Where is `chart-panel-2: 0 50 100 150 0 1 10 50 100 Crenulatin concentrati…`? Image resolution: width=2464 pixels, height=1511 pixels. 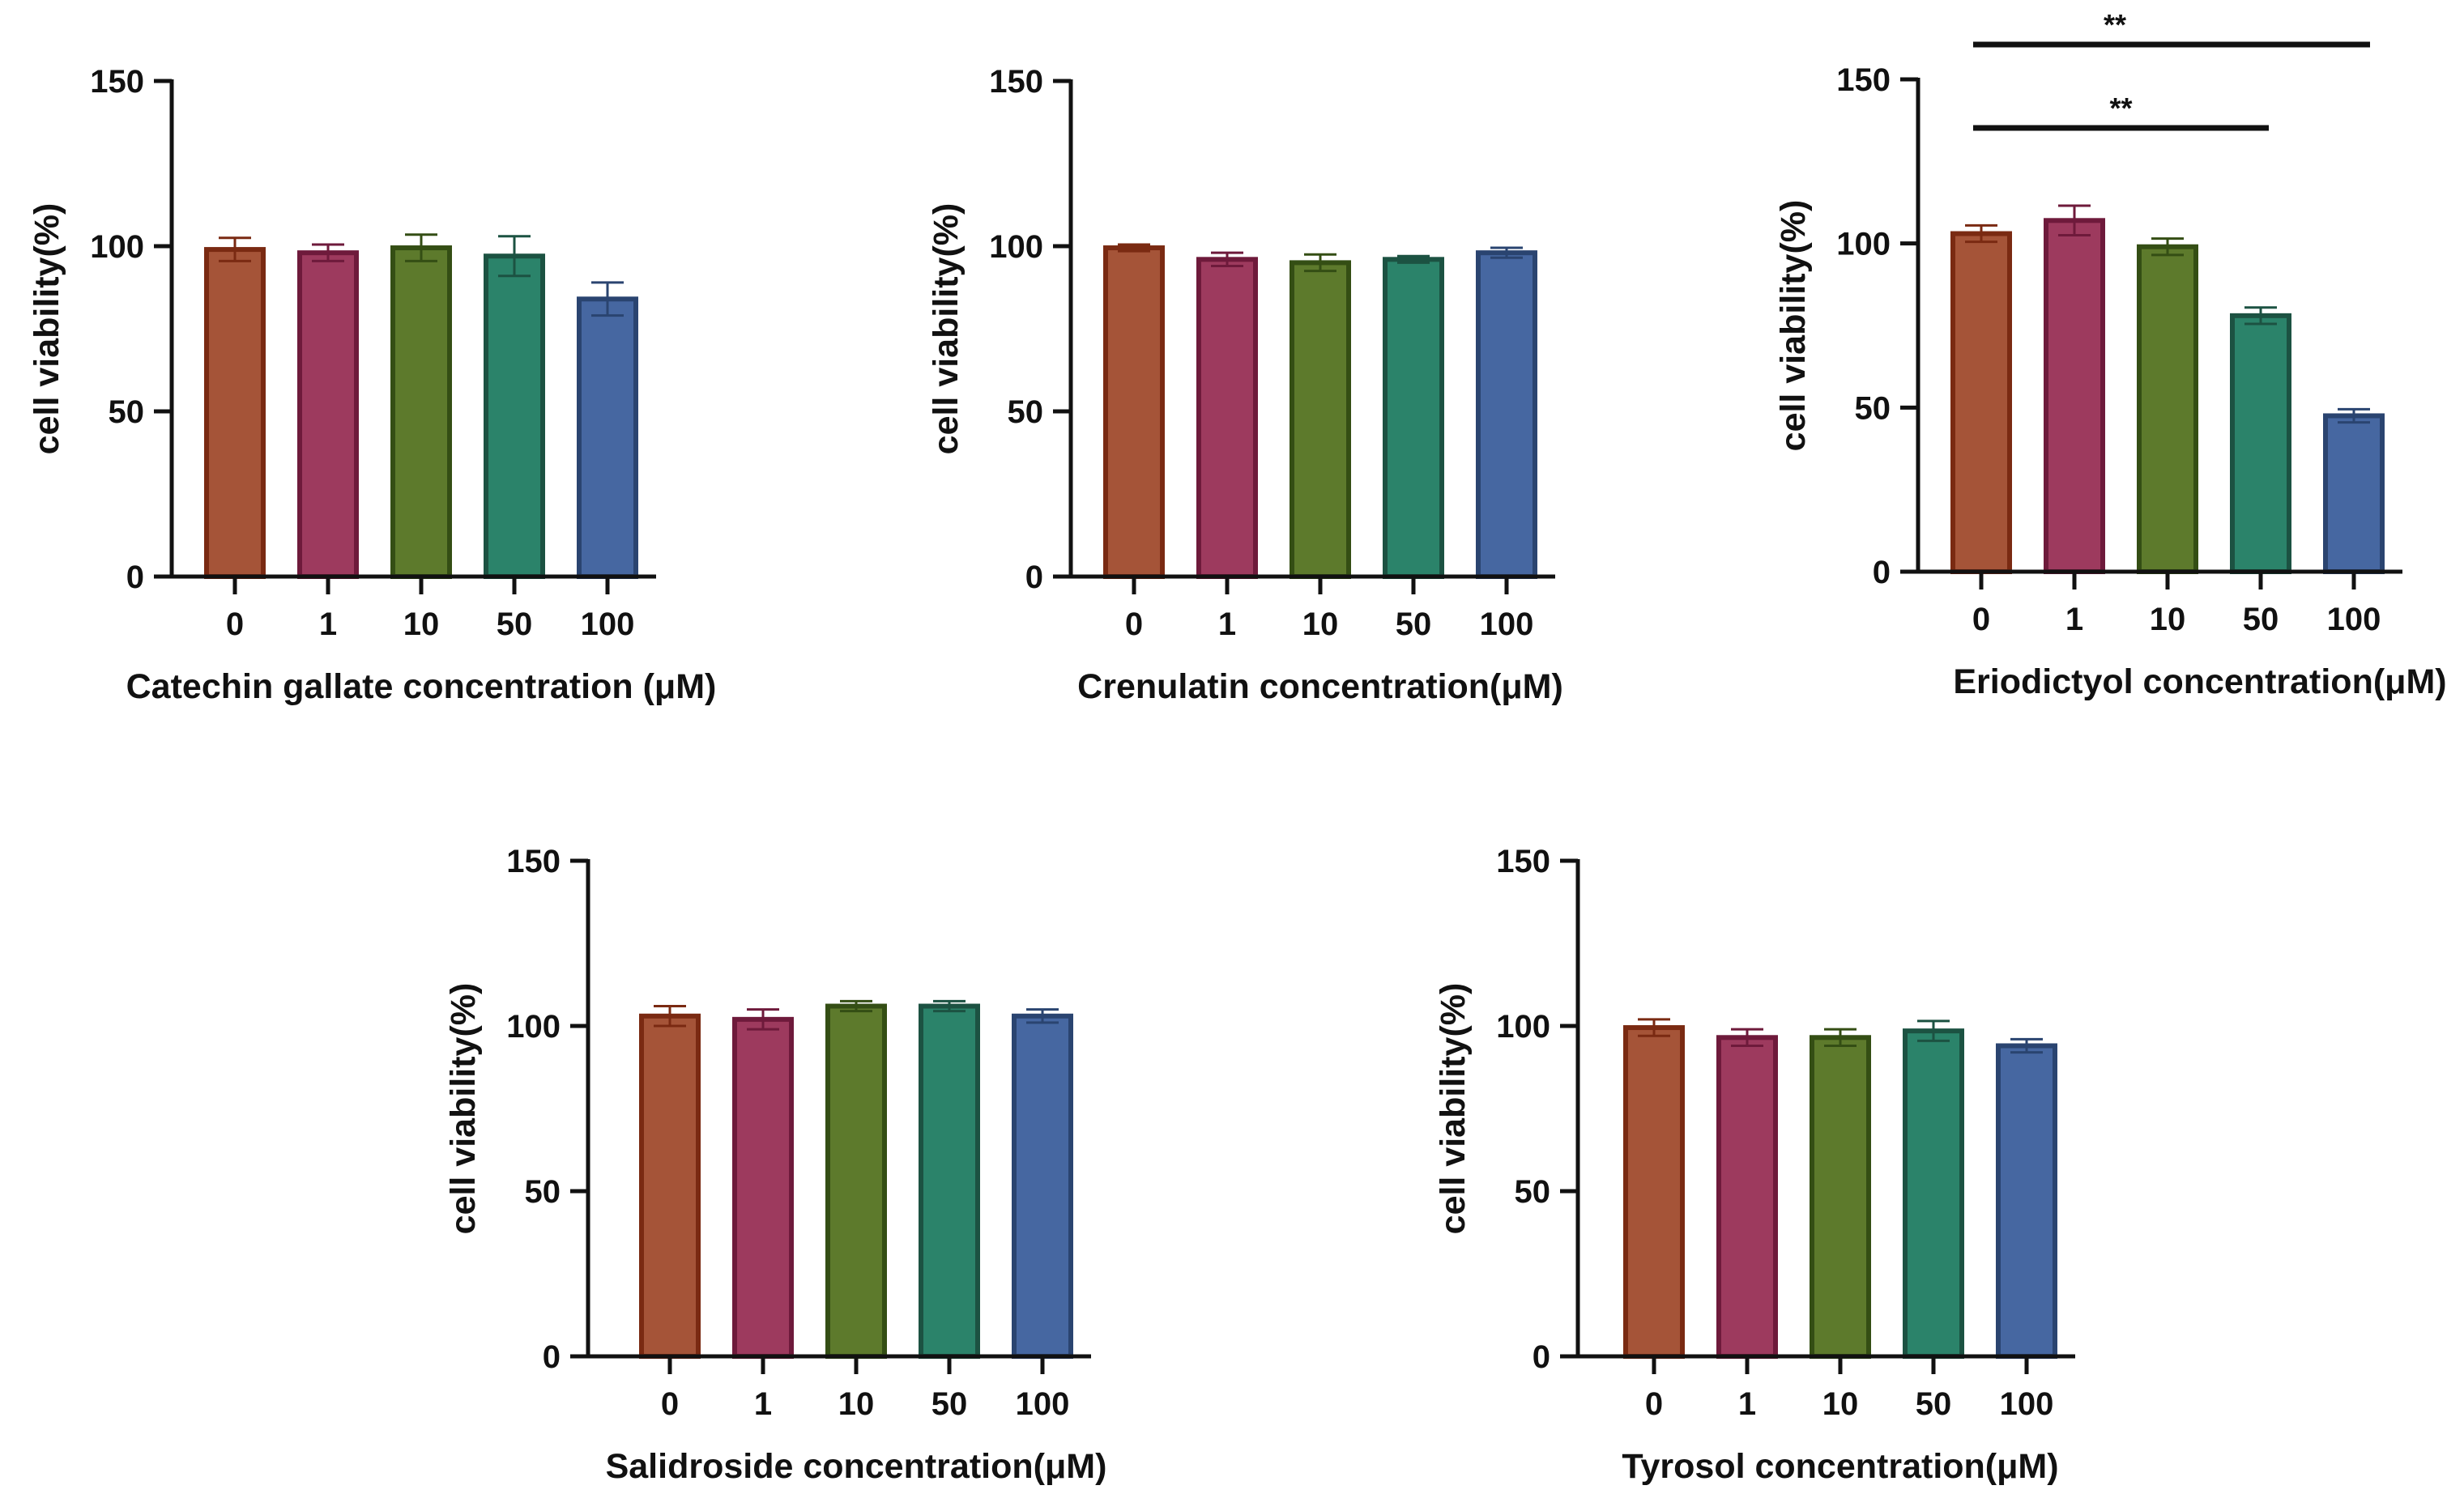
chart-panel-2: 0 50 100 150 0 1 10 50 100 Crenulatin concentrati… is located at coordinates (1245, 385).